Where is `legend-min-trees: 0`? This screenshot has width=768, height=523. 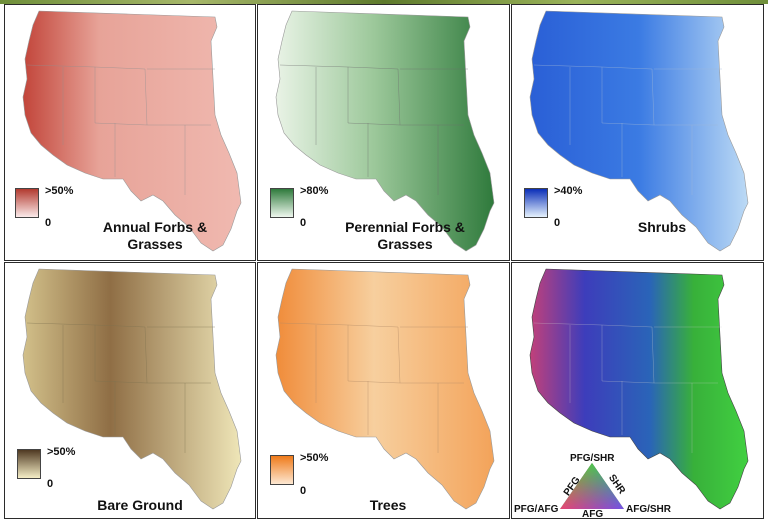
legend-min-trees: 0 is located at coordinates (303, 491).